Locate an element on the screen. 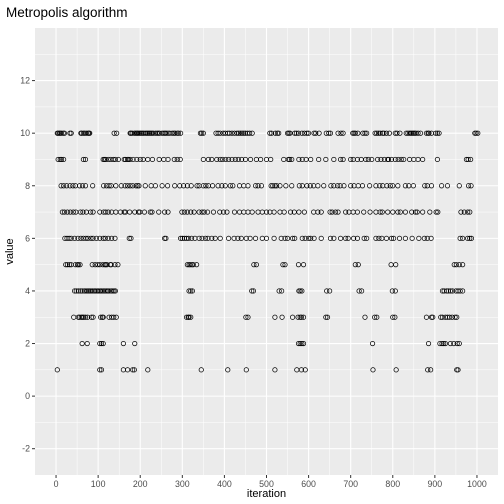 The width and height of the screenshot is (504, 504). y-axis: -2 0 2 4 6 8 10 12 is located at coordinates (27, 265).